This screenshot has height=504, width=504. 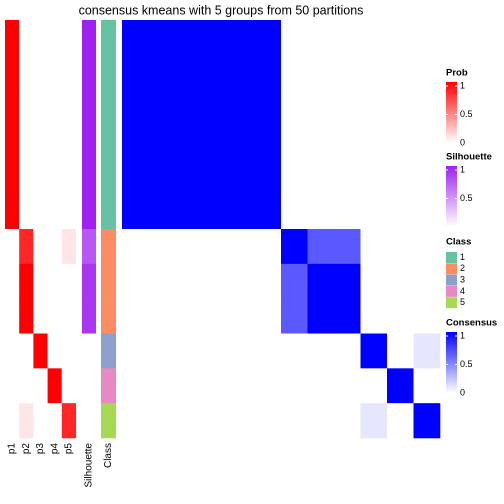 What do you see at coordinates (462, 302) in the screenshot?
I see `legend-label: 5` at bounding box center [462, 302].